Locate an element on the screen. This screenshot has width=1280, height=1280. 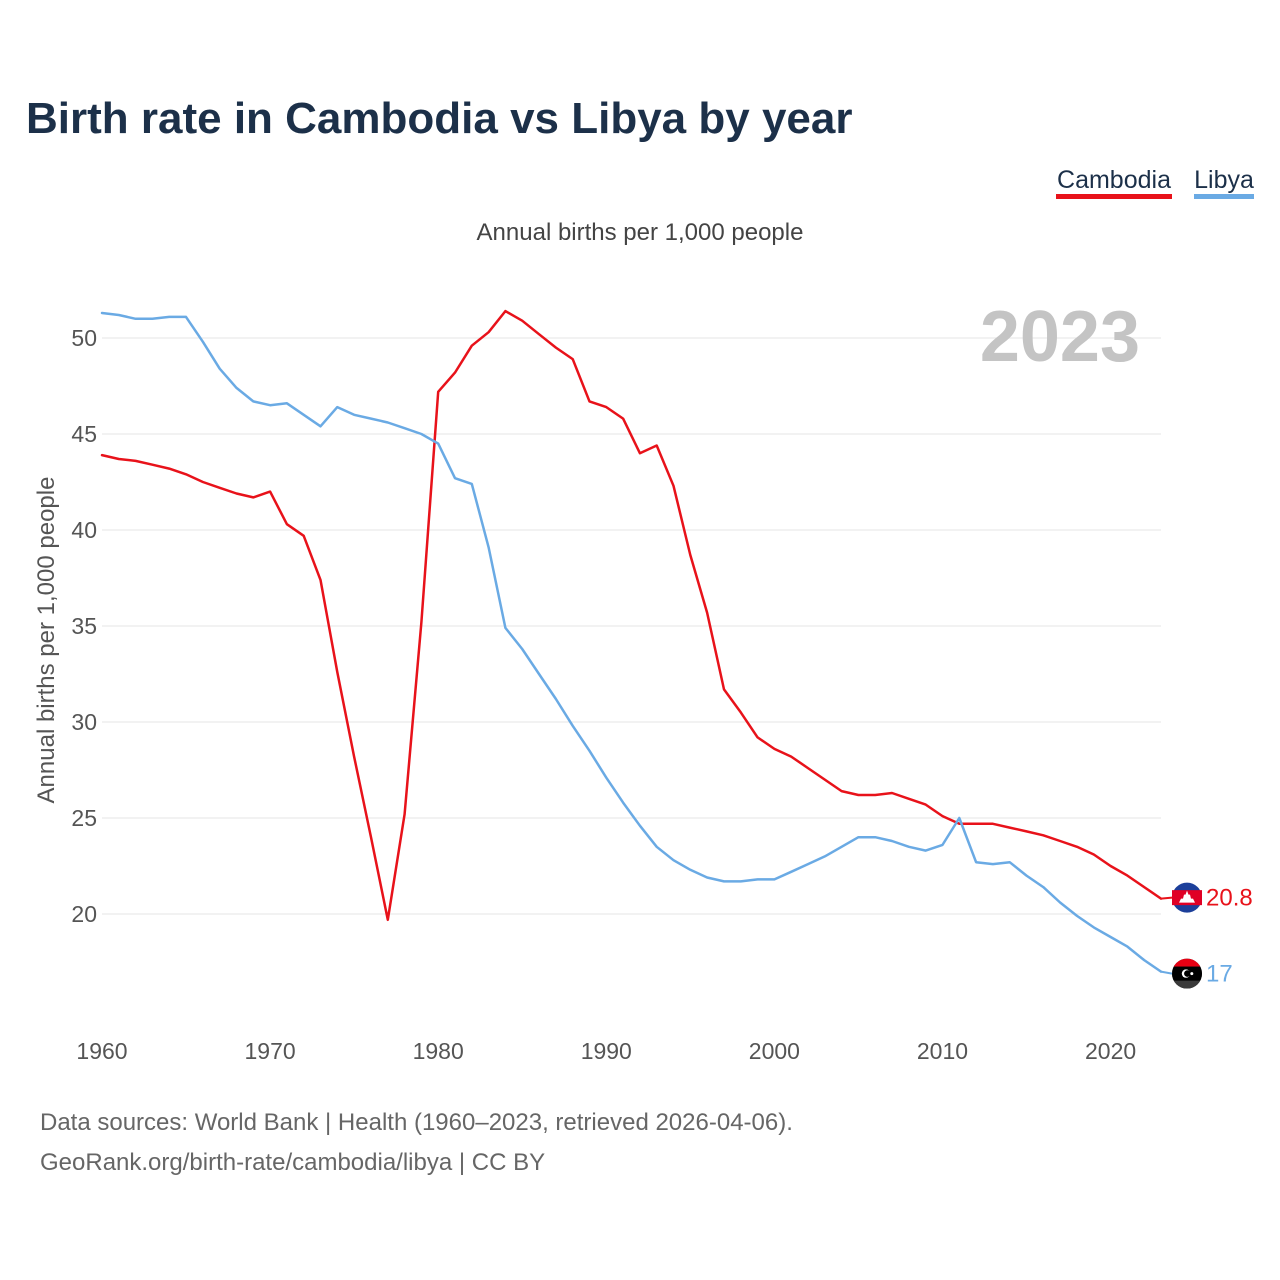
chart-title: Birth rate in Cambodia vs Libya by year is located at coordinates (439, 118).